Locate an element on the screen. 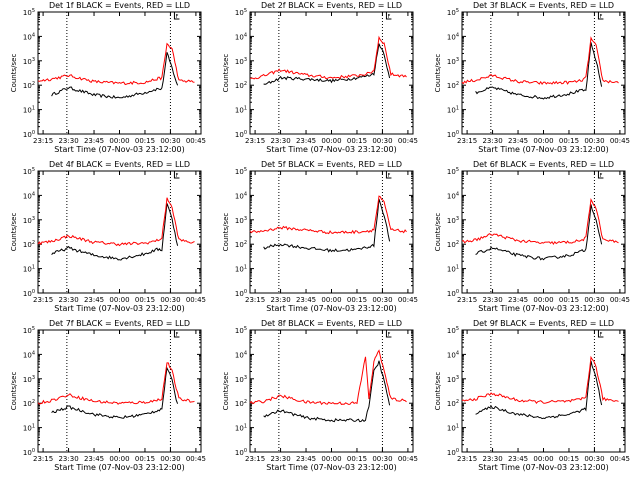 This screenshot has width=640, height=480. panel-title: Det 3f BLACK = Events, RED = LLD is located at coordinates (543, 5).